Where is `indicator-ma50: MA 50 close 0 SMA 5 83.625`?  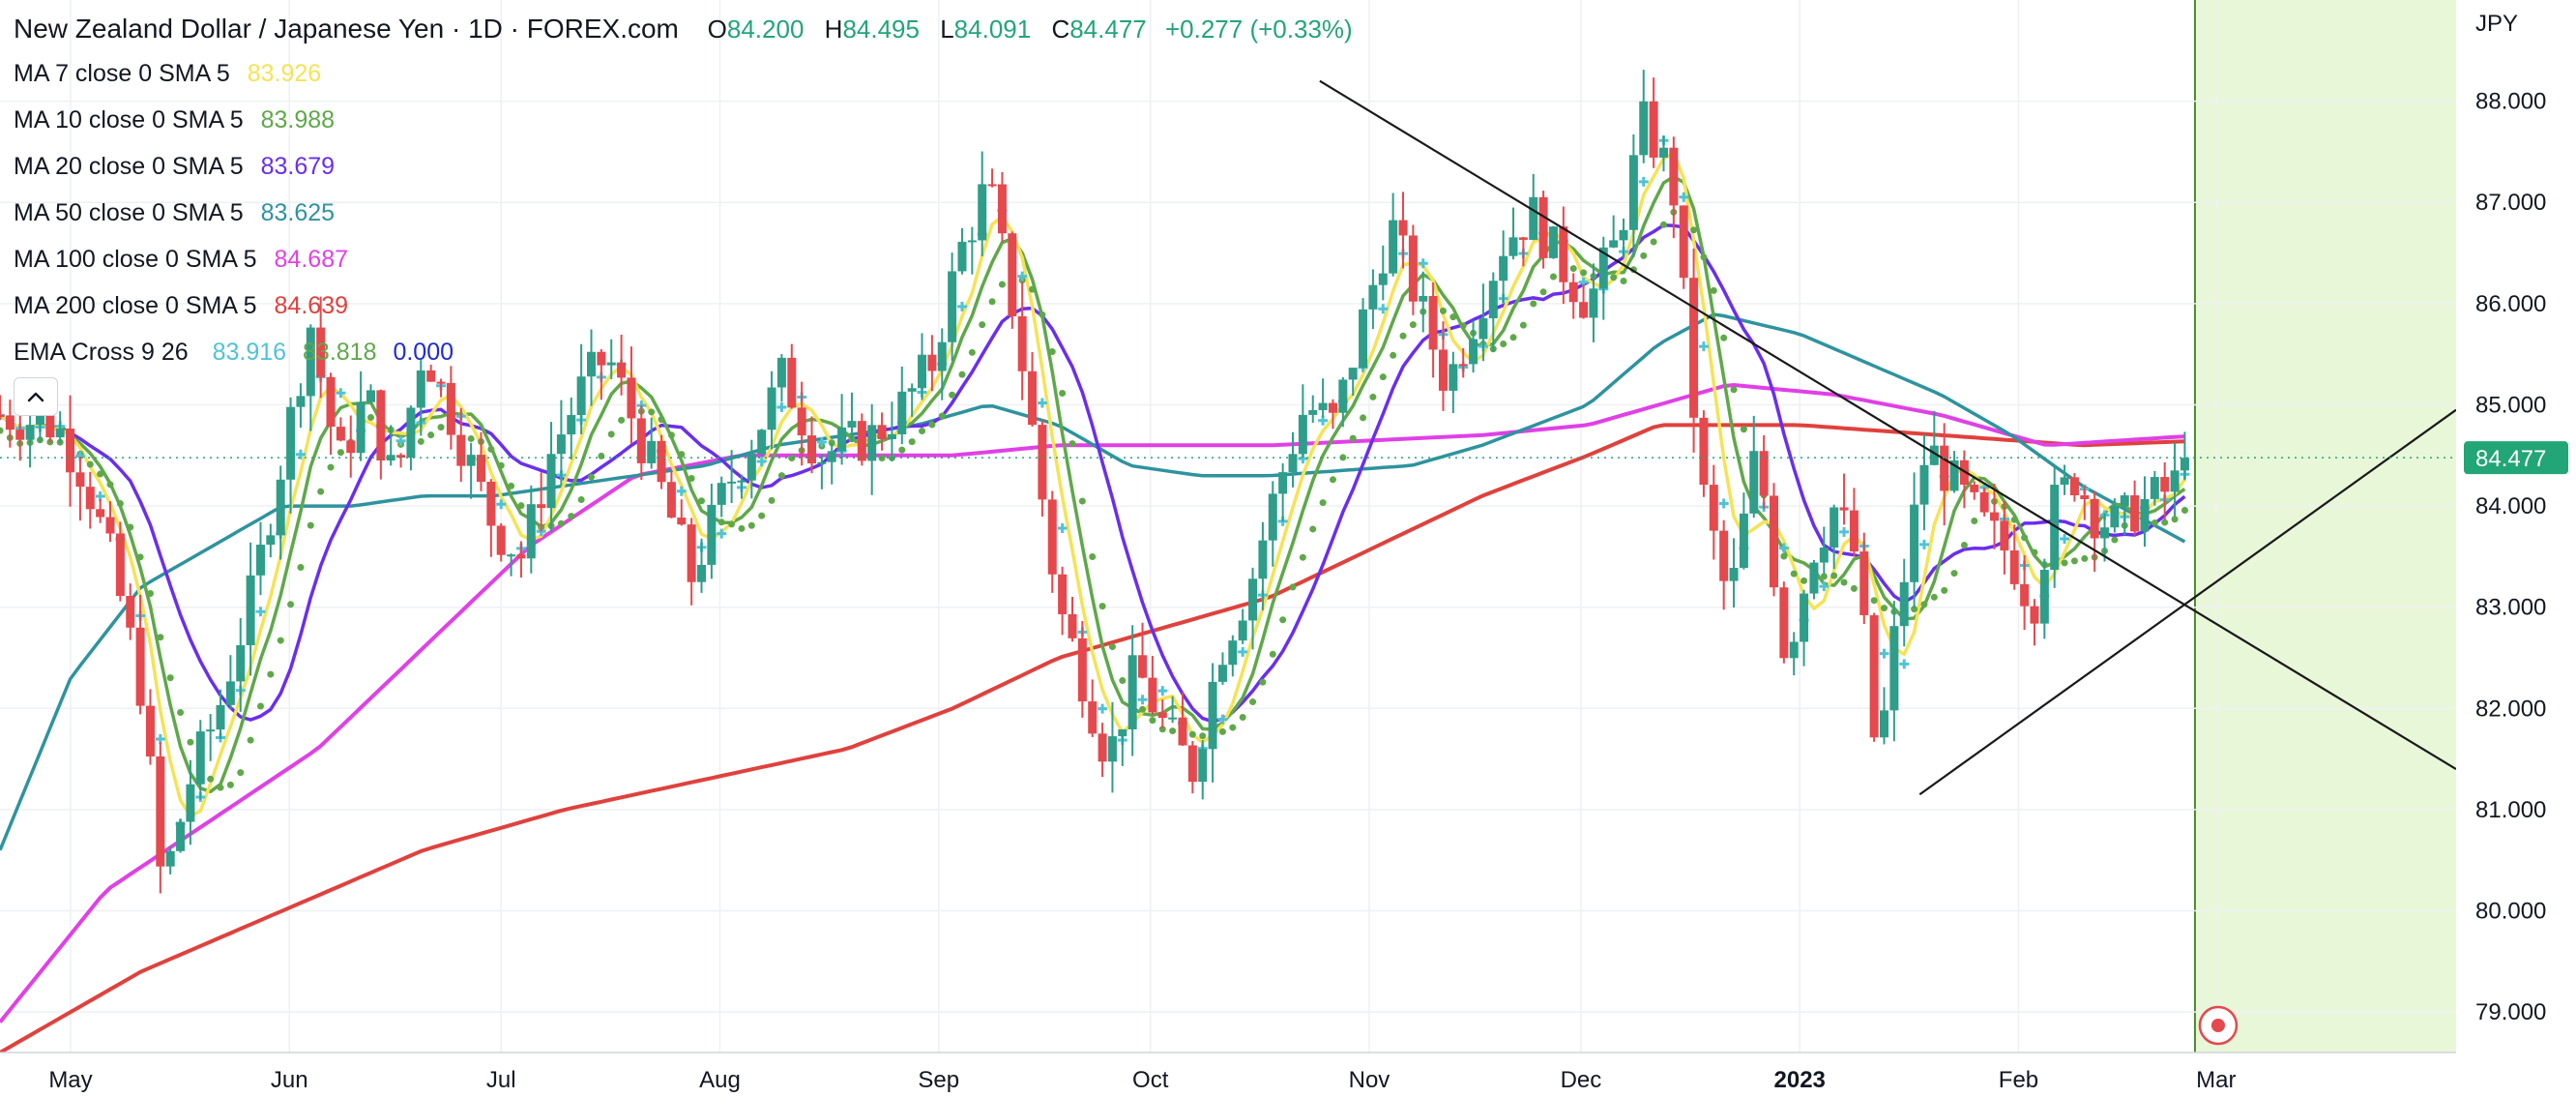
indicator-ma50: MA 50 close 0 SMA 5 83.625 is located at coordinates (683, 213).